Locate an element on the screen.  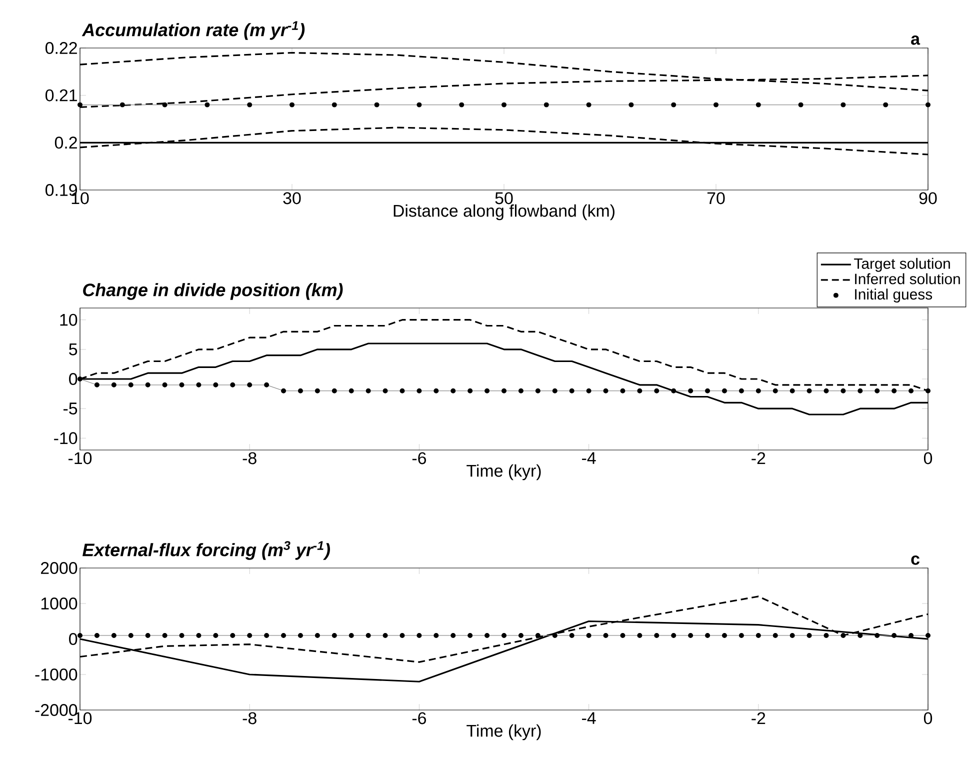
y-tick-label: -5 is located at coordinates (71, 408).